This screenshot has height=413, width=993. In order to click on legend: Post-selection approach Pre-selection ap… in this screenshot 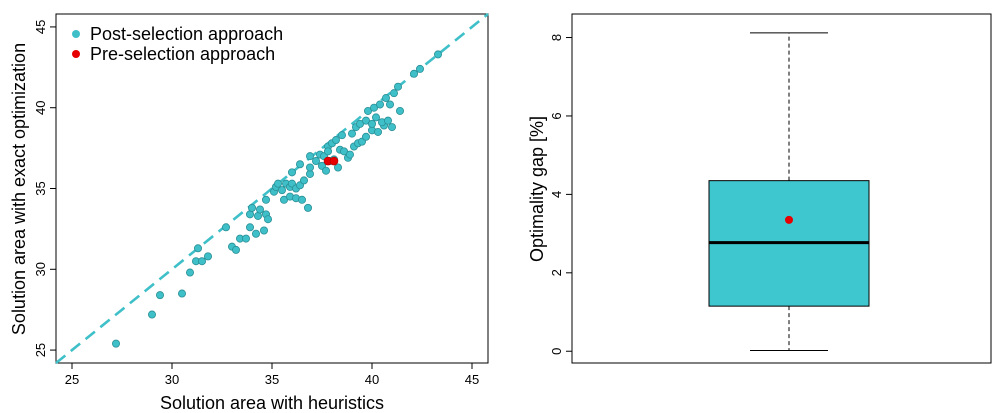, I will do `click(177, 44)`.